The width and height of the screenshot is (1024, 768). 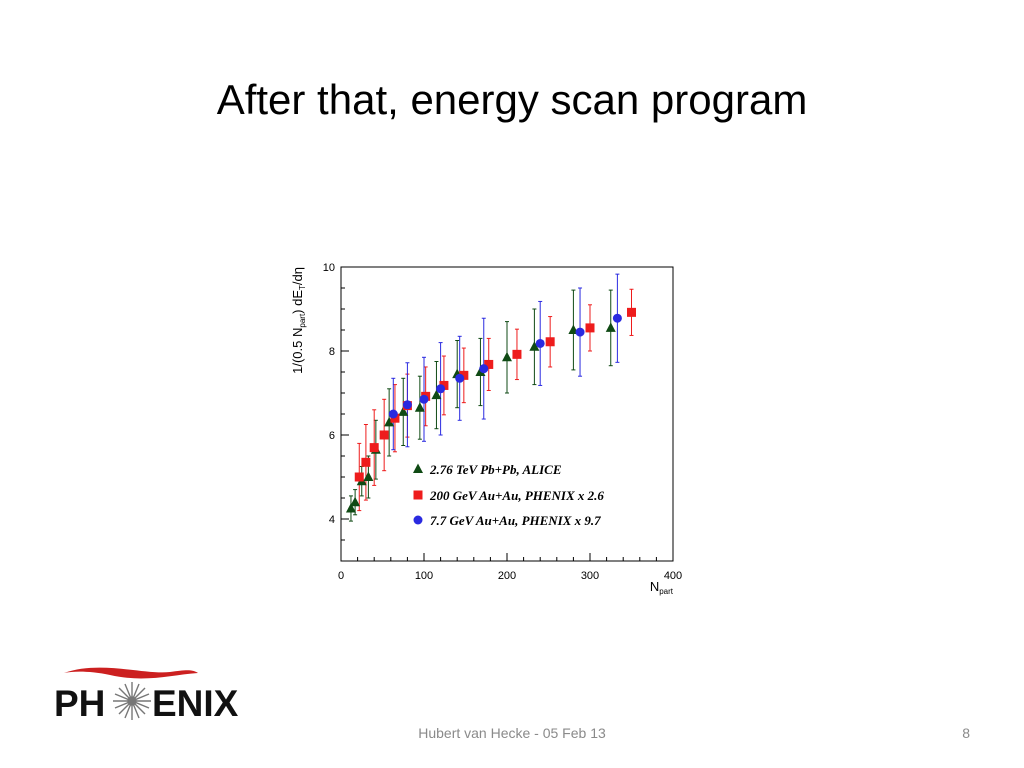 I want to click on x-axis-label-main: N, so click(x=654, y=586).